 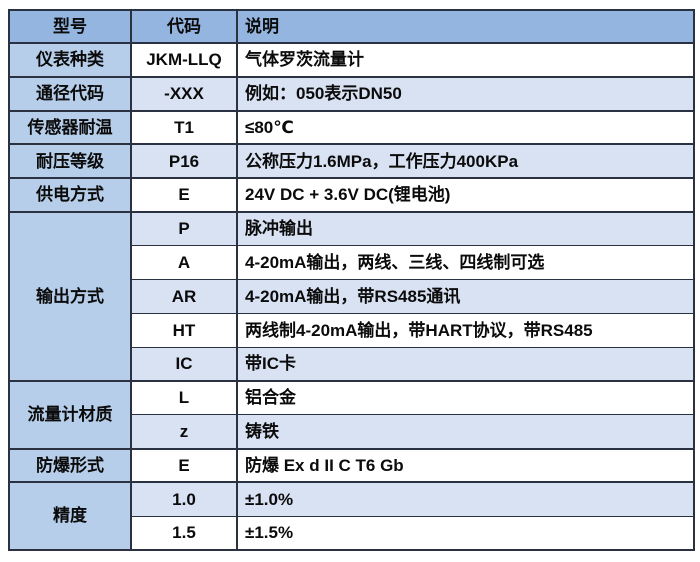 I want to click on code-cell: T1, so click(x=184, y=127).